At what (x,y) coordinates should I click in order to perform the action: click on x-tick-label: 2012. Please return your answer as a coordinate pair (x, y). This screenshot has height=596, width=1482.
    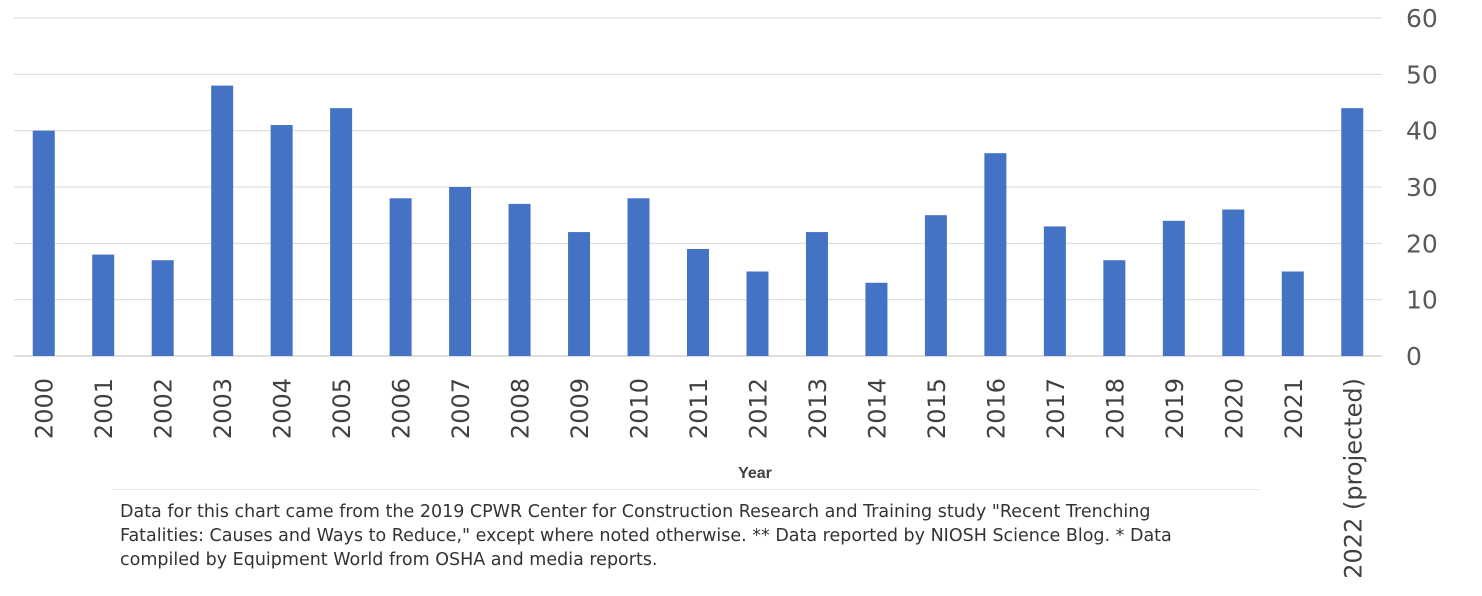
    Looking at the image, I should click on (758, 408).